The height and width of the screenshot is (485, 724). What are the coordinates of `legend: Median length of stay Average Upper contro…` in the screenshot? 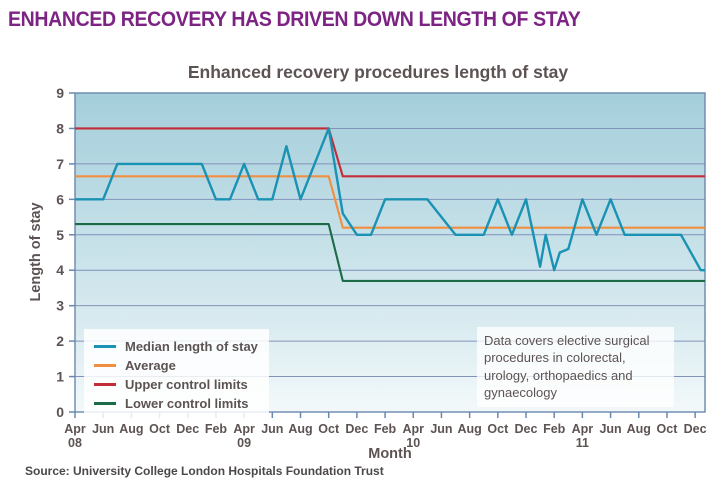 It's located at (176, 374).